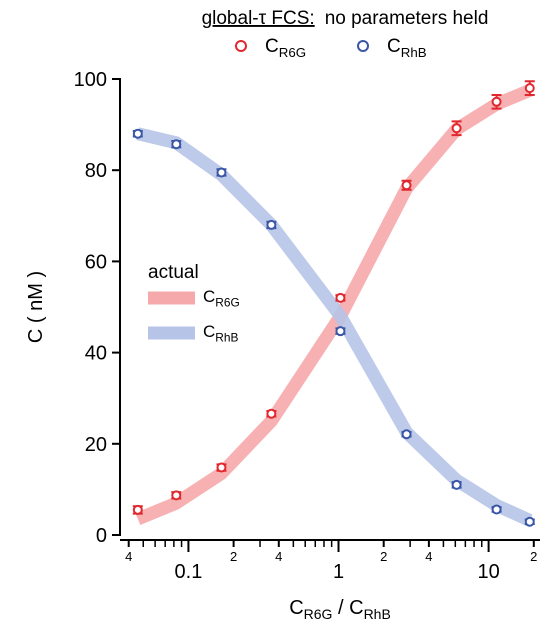  I want to click on x-label-part: C, so click(296, 608).